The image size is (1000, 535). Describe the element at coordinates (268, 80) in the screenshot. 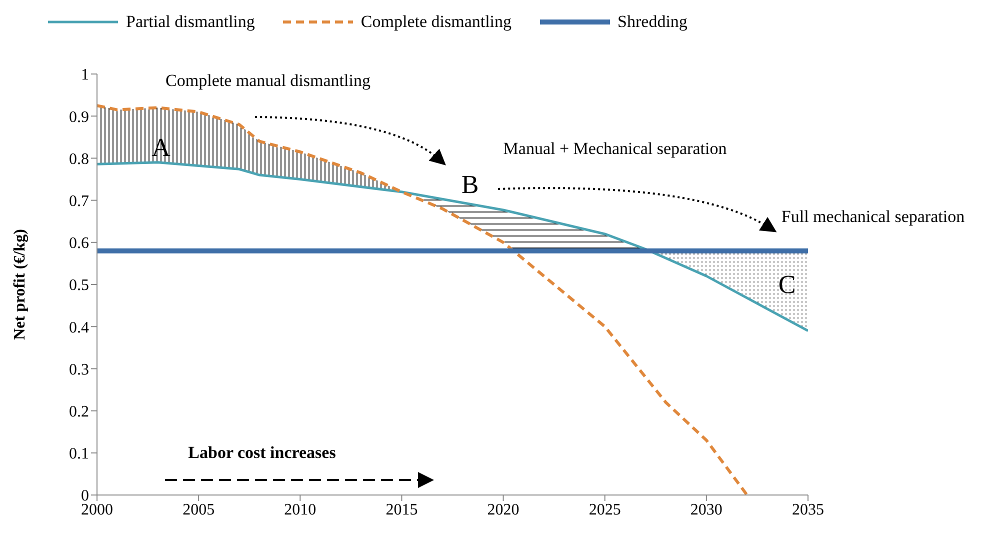

I see `annotation: Complete manual dismantling` at that location.